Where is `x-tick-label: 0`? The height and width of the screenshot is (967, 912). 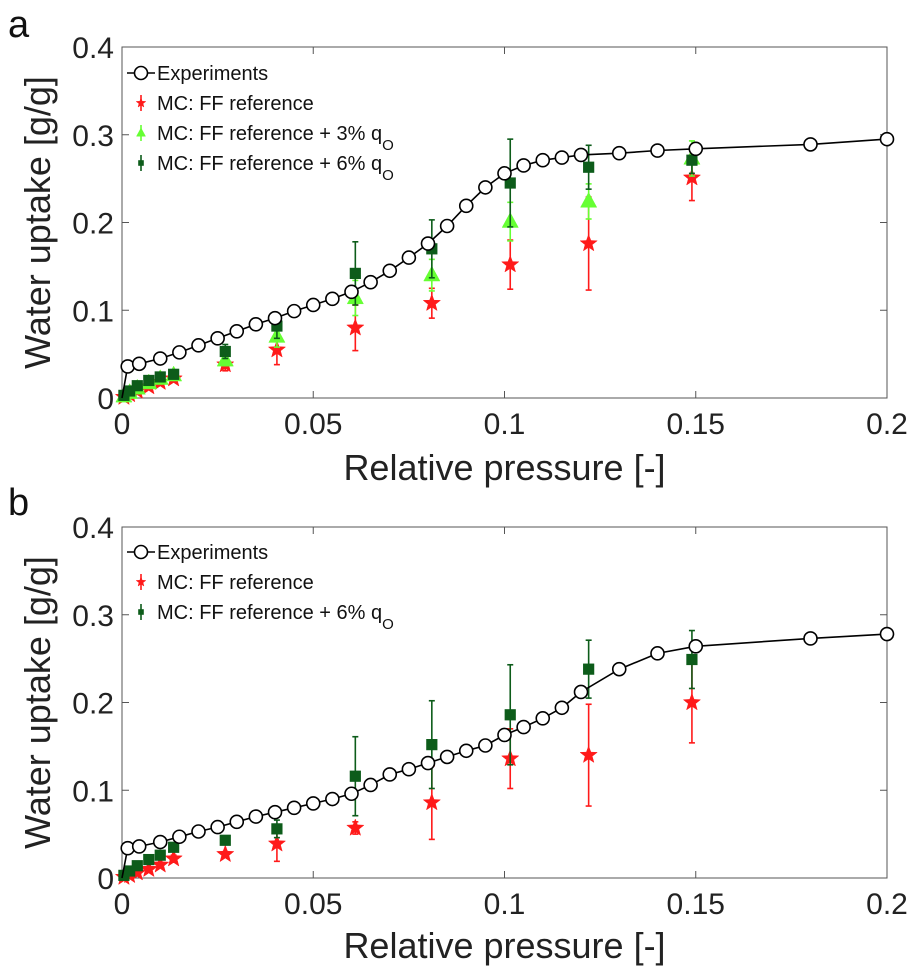 x-tick-label: 0 is located at coordinates (122, 904).